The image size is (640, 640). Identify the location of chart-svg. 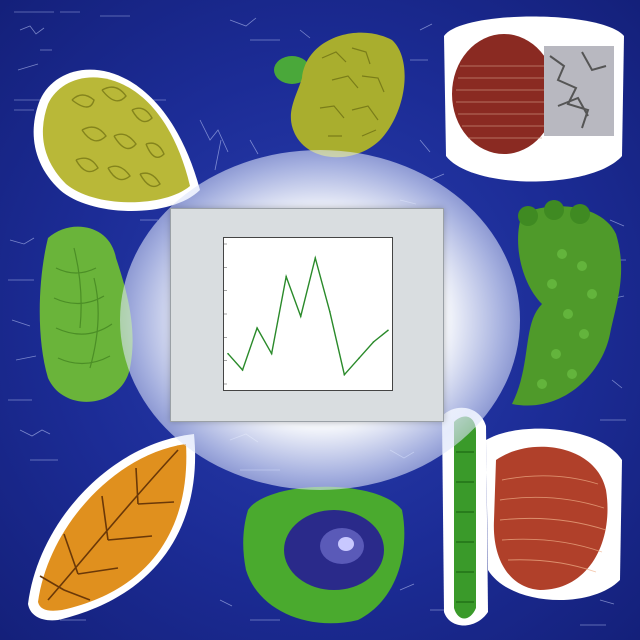
(306, 314).